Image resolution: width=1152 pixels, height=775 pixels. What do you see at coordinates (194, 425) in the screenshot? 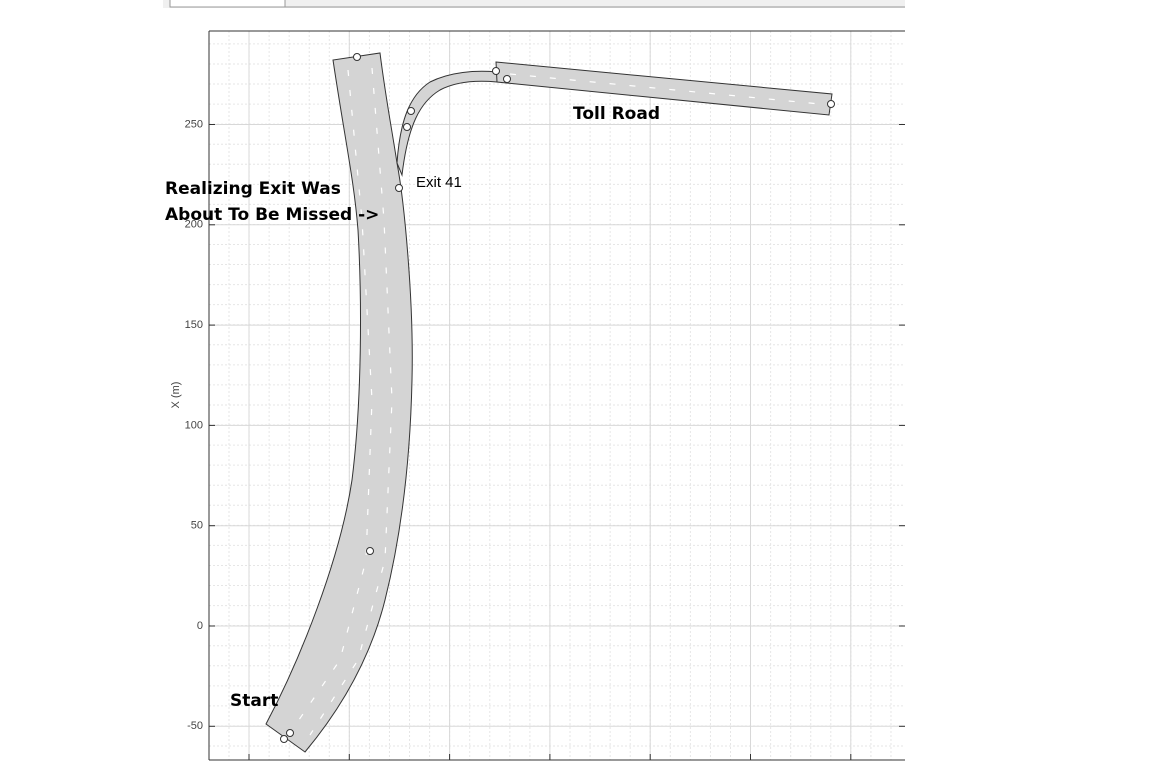
I see `y-tick-label: 100` at bounding box center [194, 425].